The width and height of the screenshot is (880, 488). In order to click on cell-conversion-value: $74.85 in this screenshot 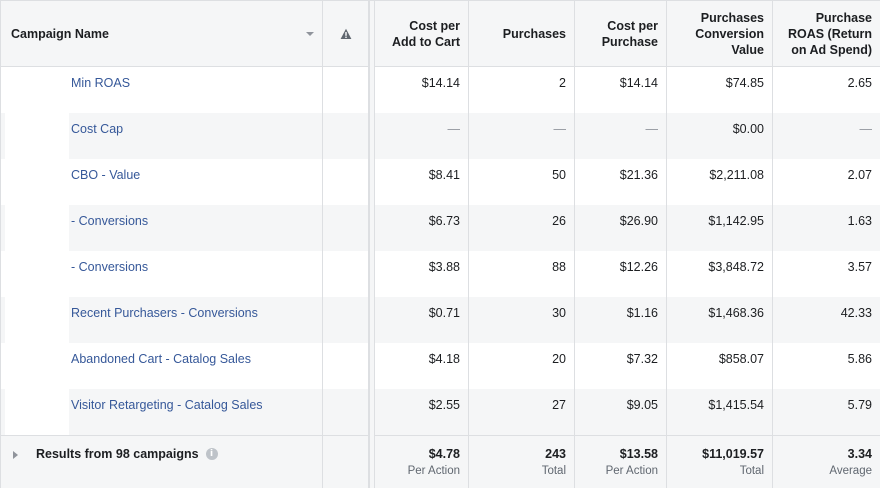, I will do `click(720, 90)`.